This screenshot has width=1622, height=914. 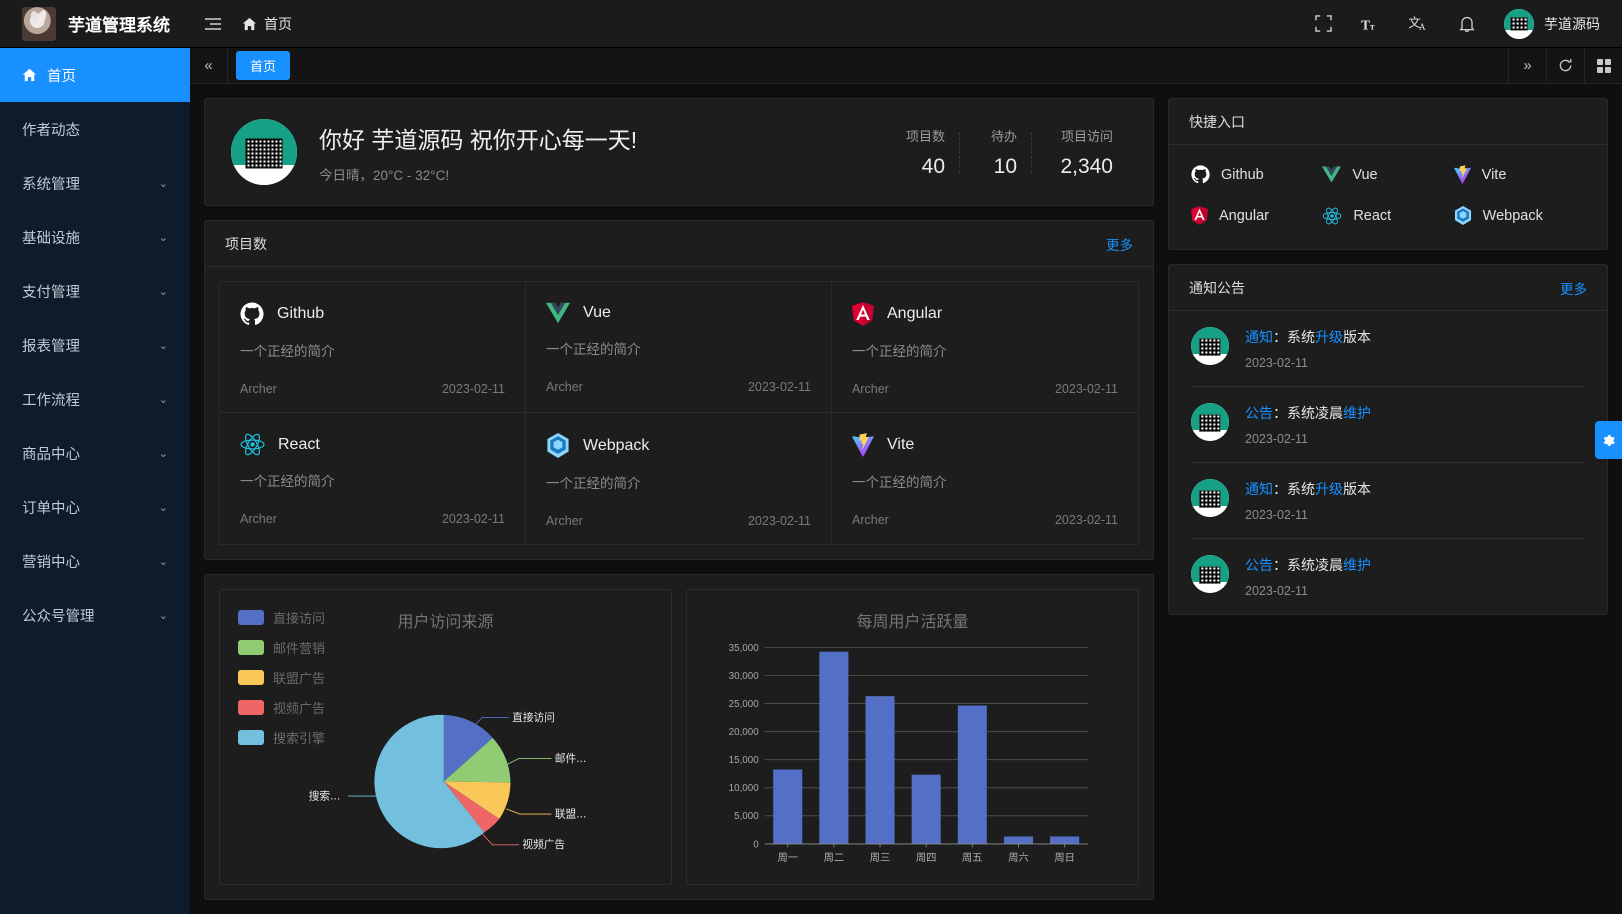 I want to click on pie-slice-search, so click(x=429, y=782).